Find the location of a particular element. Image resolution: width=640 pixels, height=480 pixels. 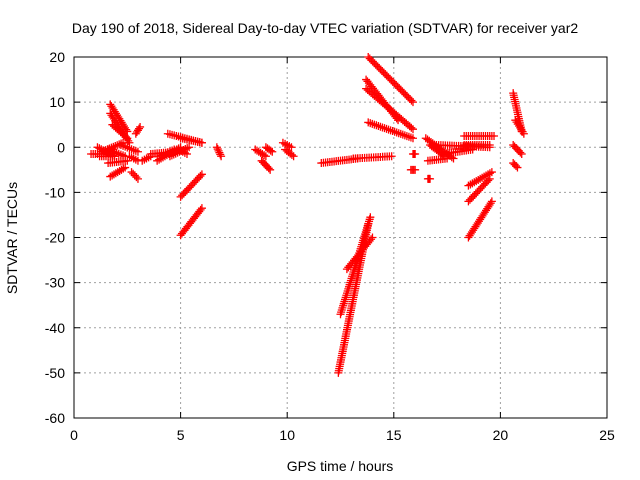

x-tick-label: 20 is located at coordinates (501, 435).